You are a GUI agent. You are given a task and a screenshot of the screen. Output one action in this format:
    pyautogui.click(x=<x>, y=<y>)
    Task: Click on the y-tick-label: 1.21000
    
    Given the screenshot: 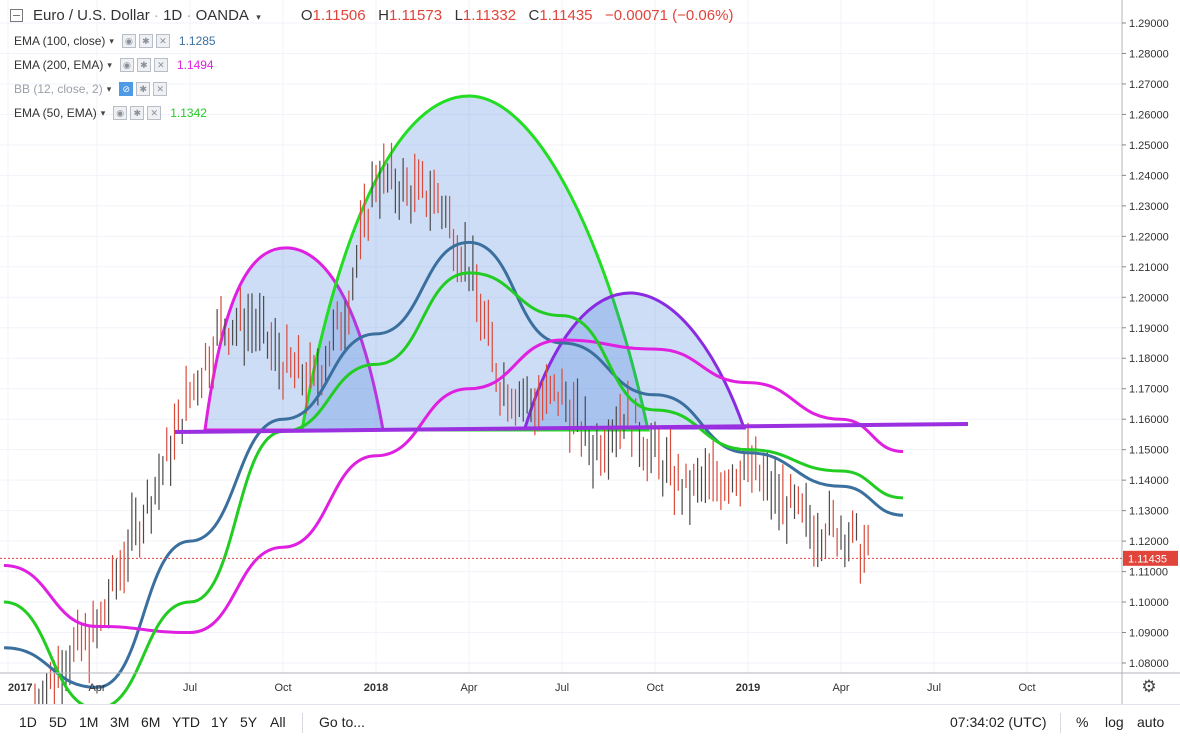 What is the action you would take?
    pyautogui.click(x=1149, y=268)
    